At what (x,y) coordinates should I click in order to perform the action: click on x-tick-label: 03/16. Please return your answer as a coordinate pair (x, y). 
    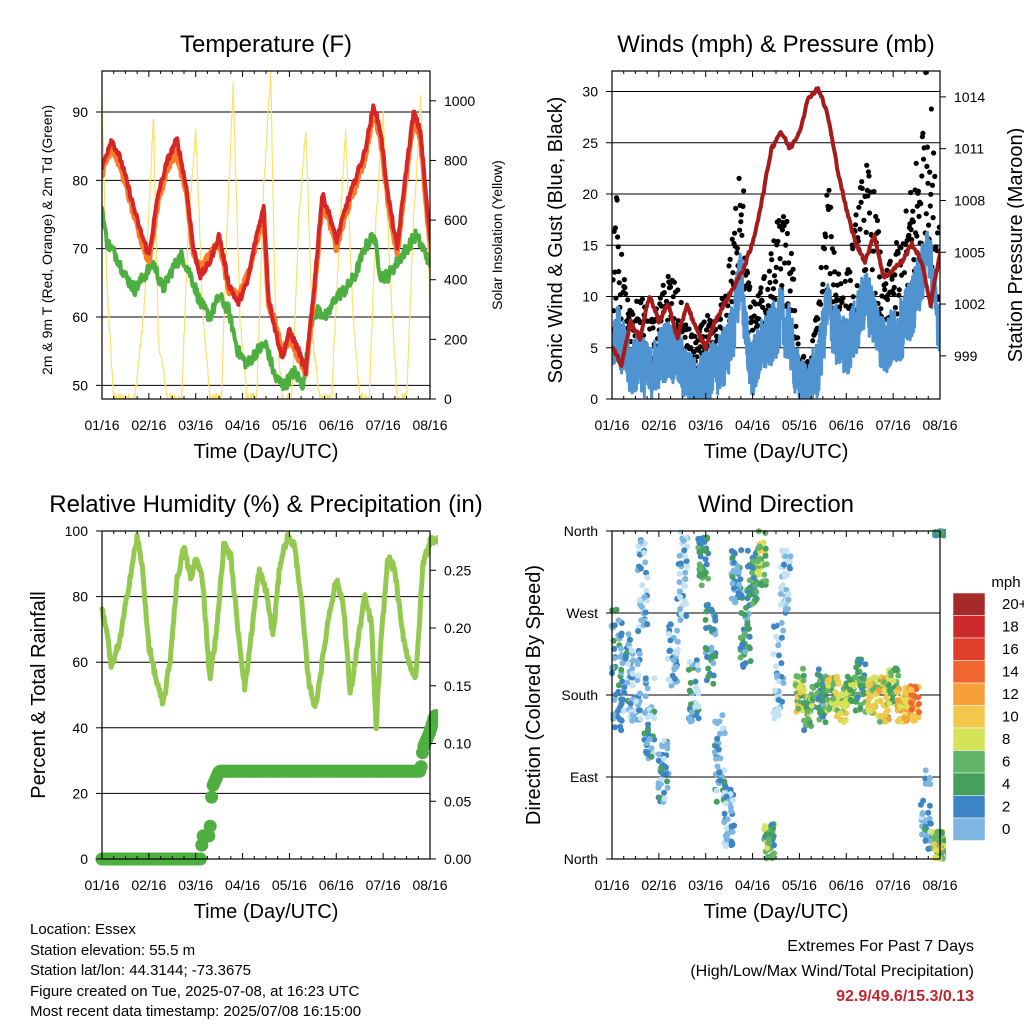
    Looking at the image, I should click on (195, 425).